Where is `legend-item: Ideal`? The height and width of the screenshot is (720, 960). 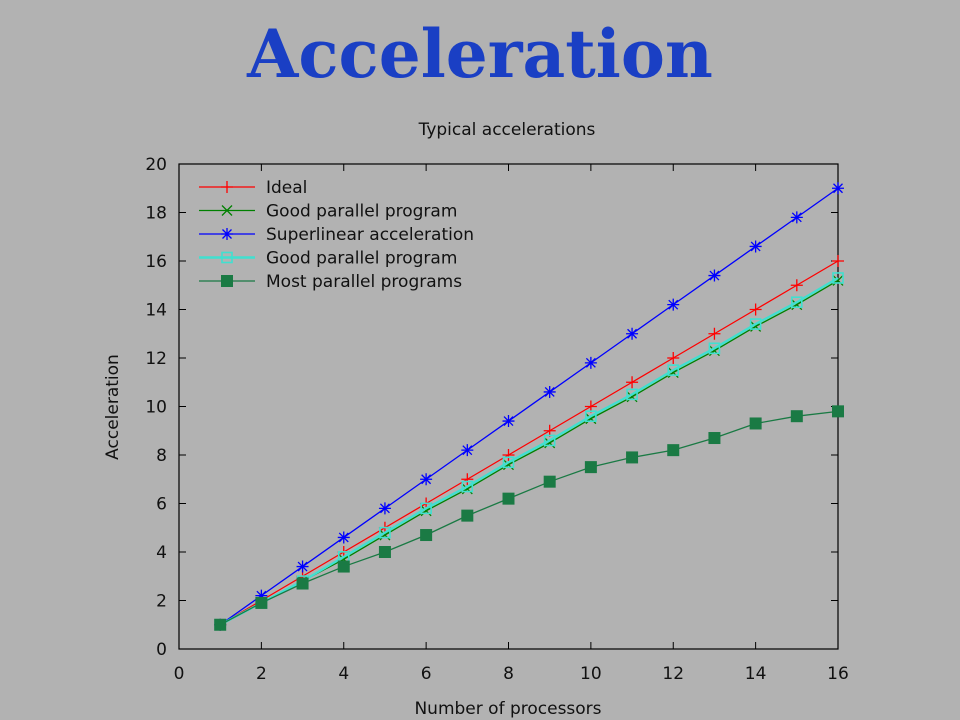 legend-item: Ideal is located at coordinates (253, 188).